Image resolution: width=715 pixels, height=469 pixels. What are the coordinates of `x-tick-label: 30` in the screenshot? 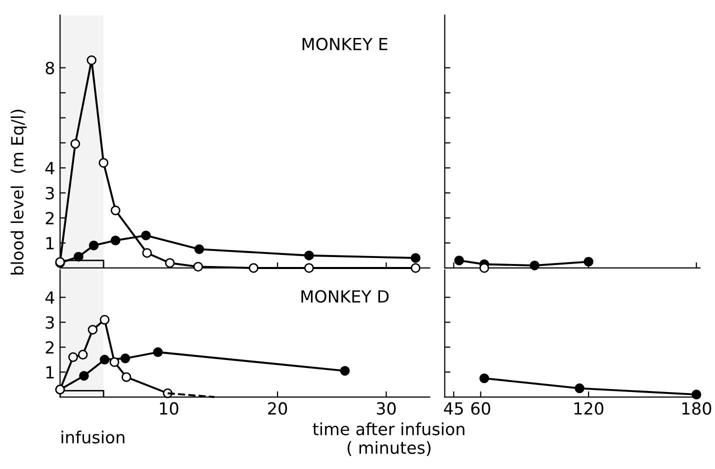 It's located at (386, 408).